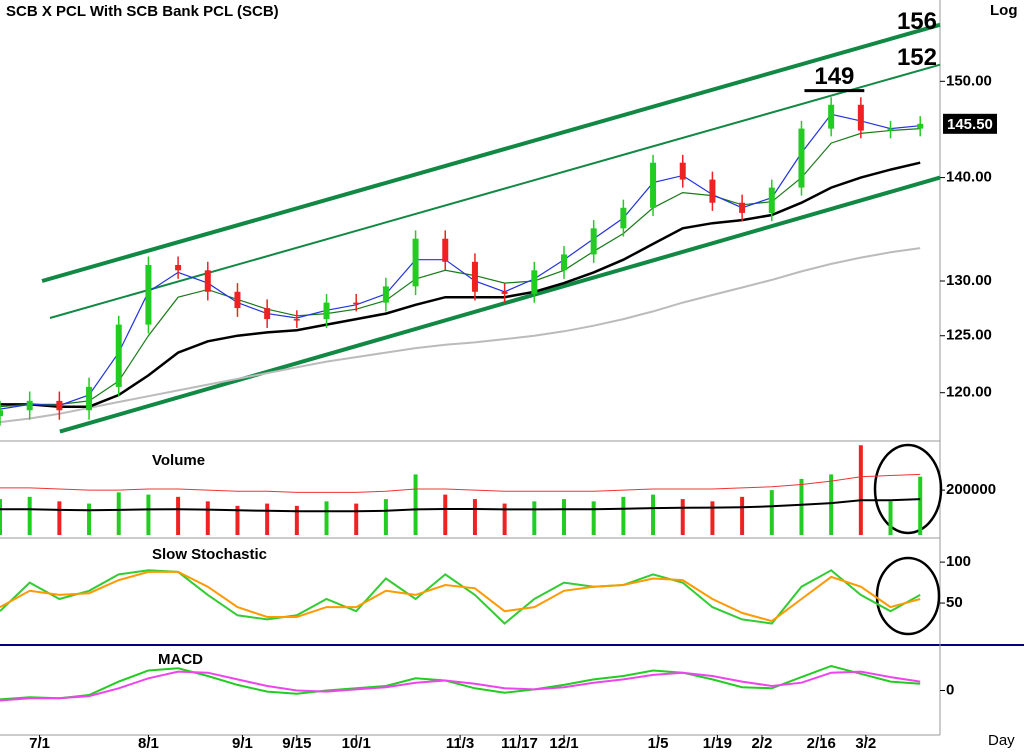 This screenshot has height=752, width=1024. I want to click on x-tick-label: 9/1, so click(242, 743).